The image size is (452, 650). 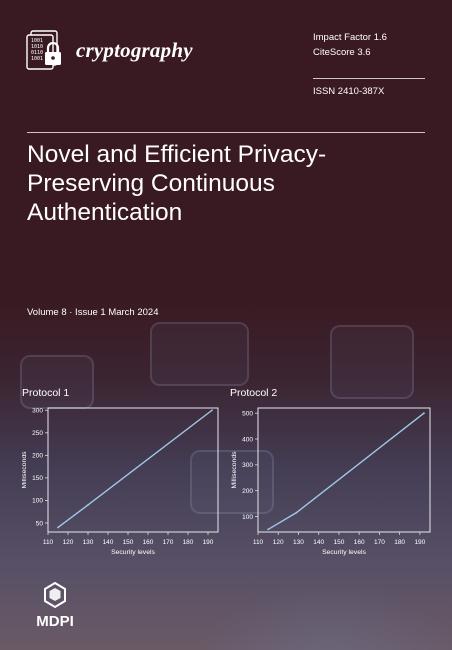 What do you see at coordinates (247, 413) in the screenshot?
I see `y-tick-label: 500` at bounding box center [247, 413].